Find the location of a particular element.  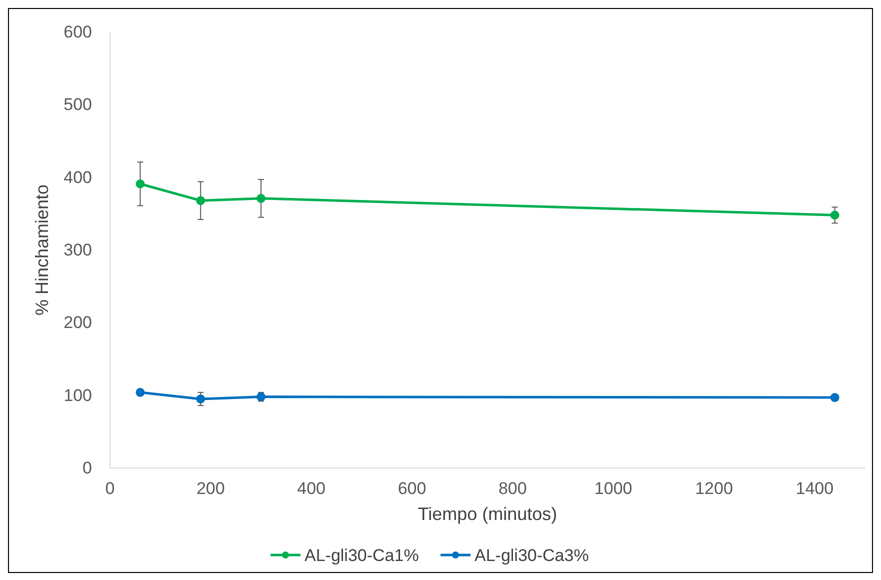

x-tick-label: 600 is located at coordinates (412, 488).